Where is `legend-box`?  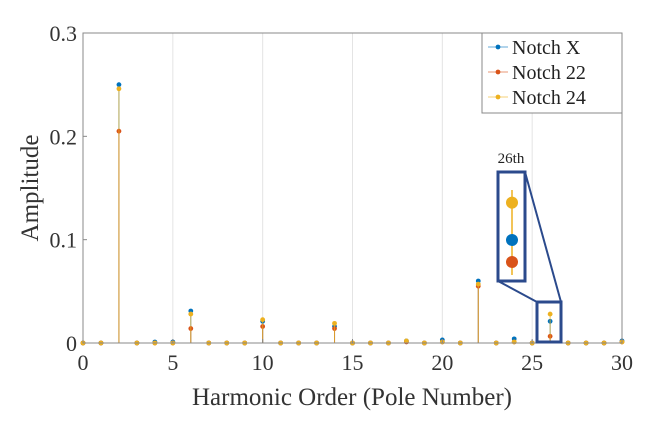
legend-box is located at coordinates (552, 73).